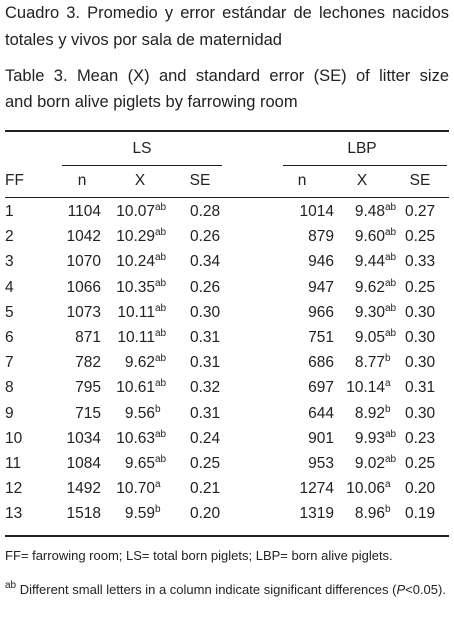 The height and width of the screenshot is (626, 454). I want to click on cell: 12, so click(14, 489).